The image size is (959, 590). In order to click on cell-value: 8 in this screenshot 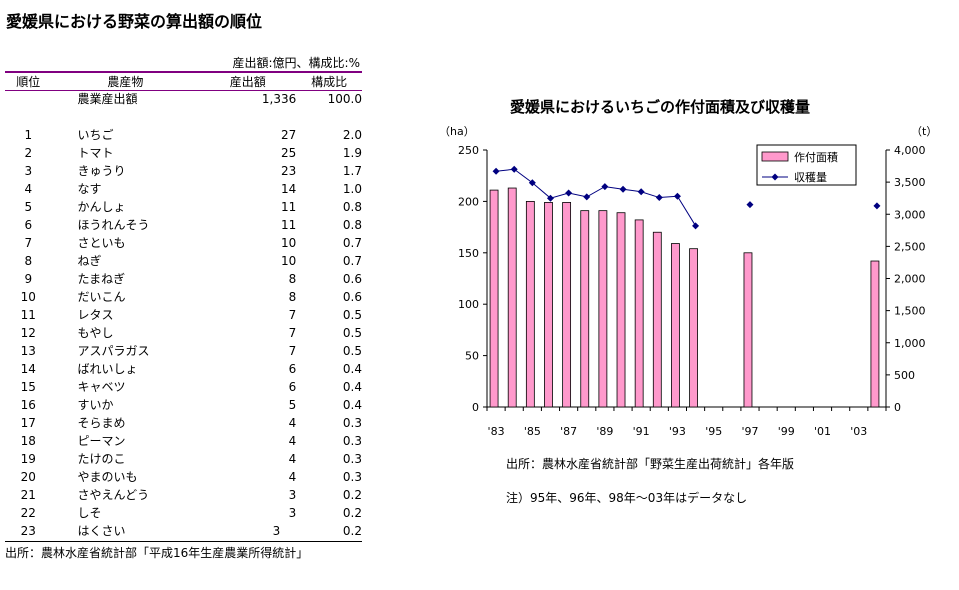, I will do `click(292, 279)`.